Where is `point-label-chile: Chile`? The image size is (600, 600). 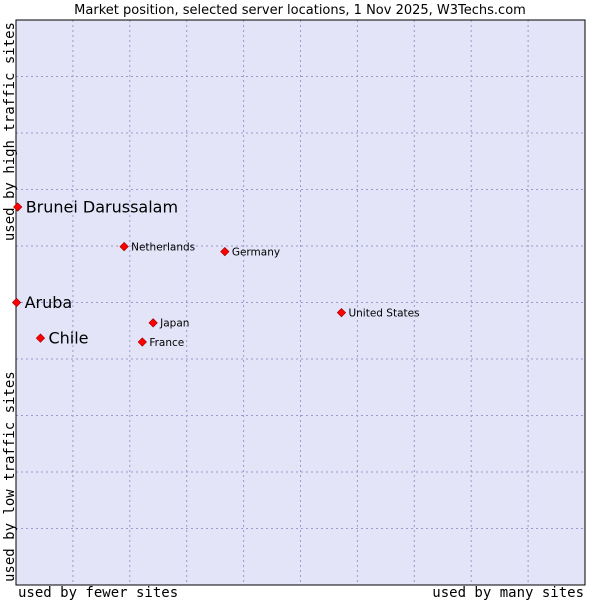
point-label-chile: Chile is located at coordinates (68, 338).